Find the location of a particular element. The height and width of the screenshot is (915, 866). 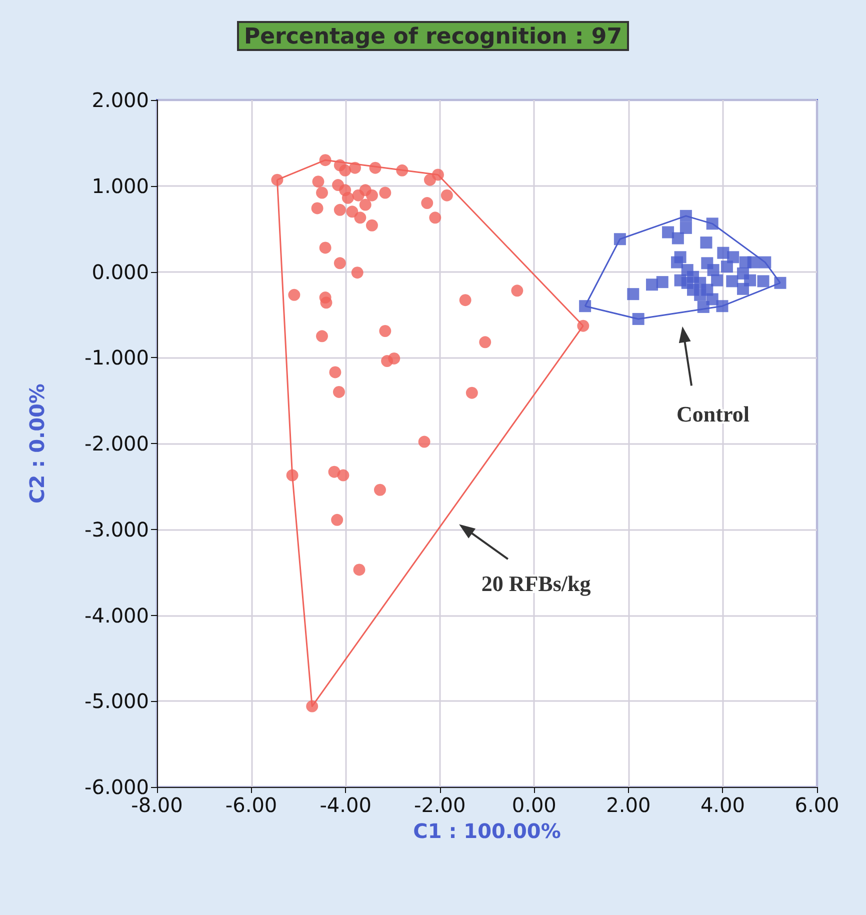

x-tick-label: -2.00 is located at coordinates (440, 805).